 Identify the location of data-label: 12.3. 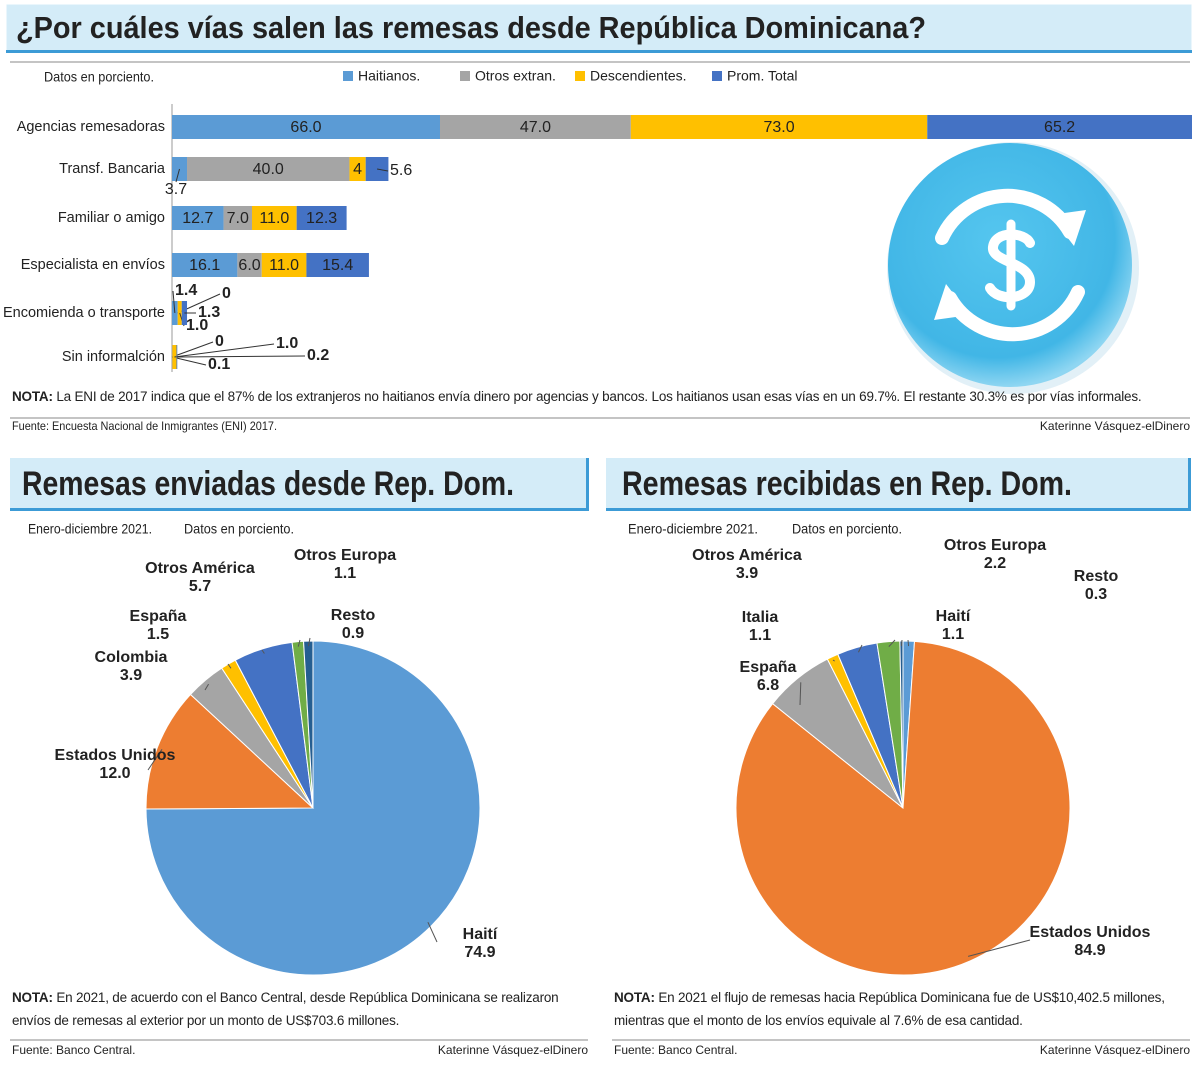
(321, 218).